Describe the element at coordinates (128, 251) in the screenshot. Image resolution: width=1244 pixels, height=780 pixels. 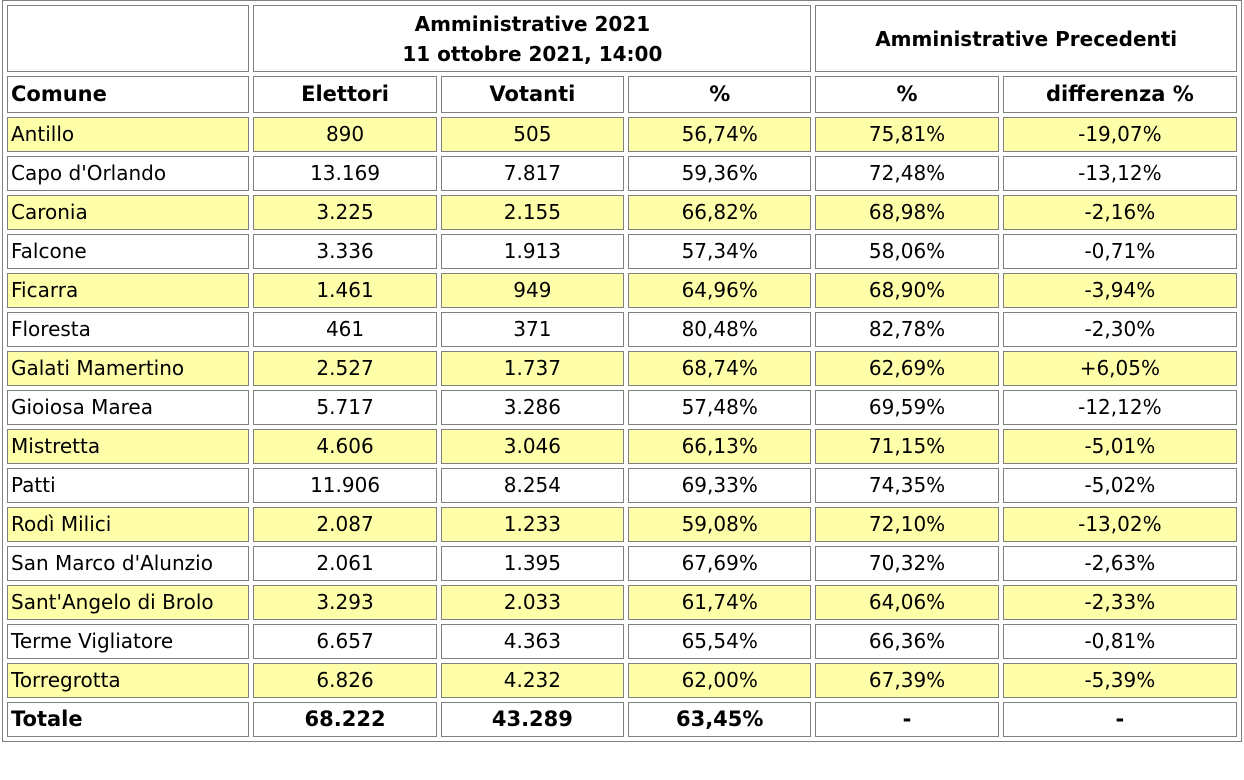
I see `cell-comune: Falcone` at that location.